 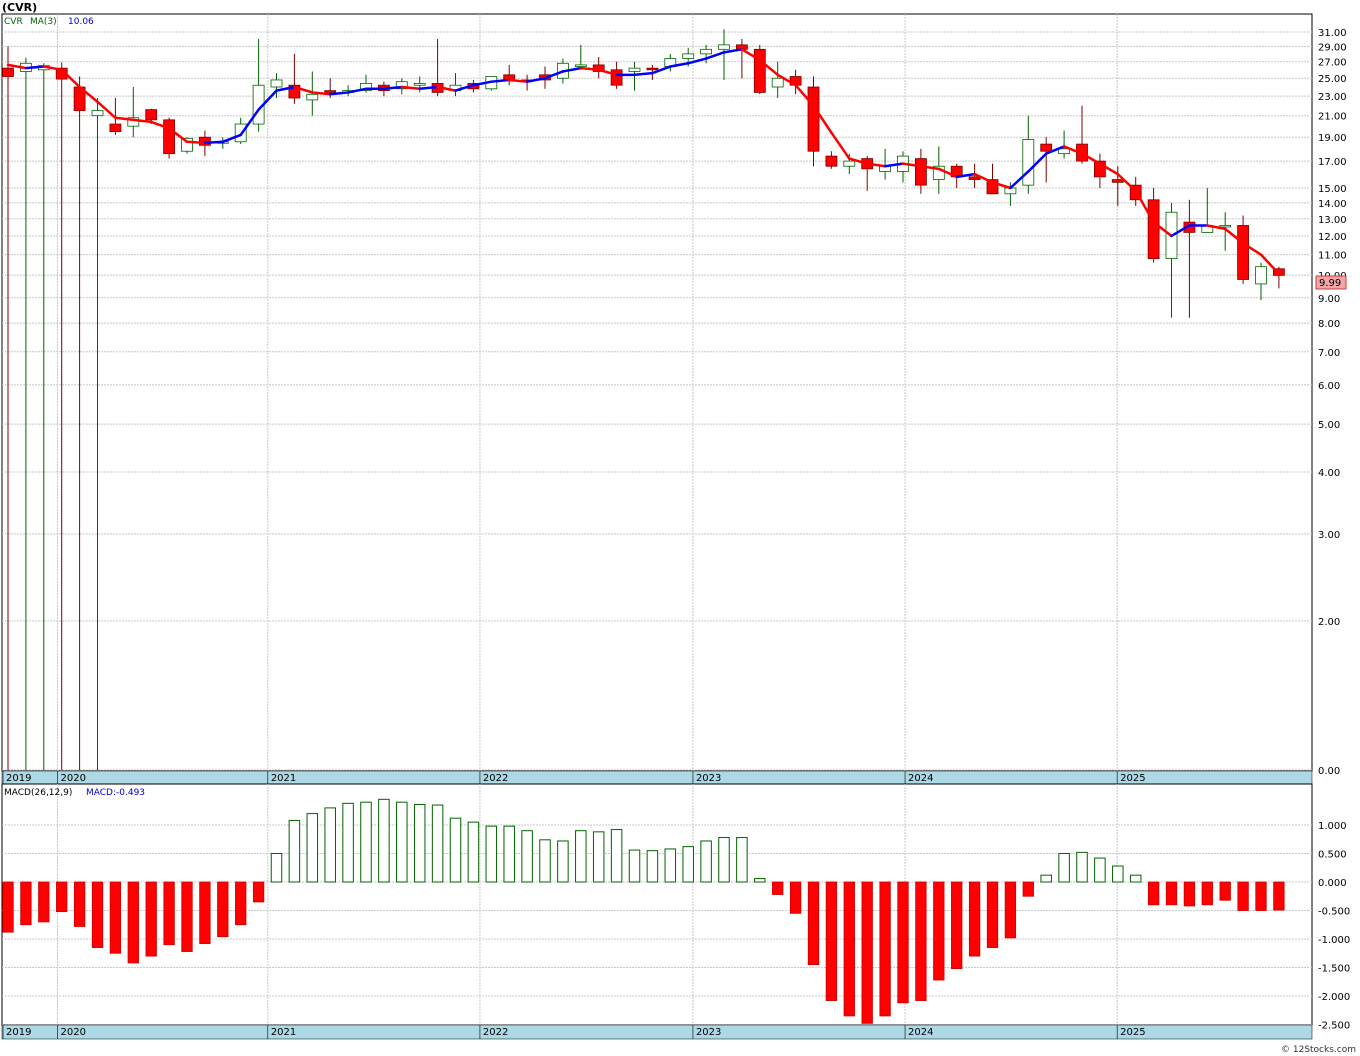 I want to click on macd-tick-label: -0.500, so click(x=1334, y=912).